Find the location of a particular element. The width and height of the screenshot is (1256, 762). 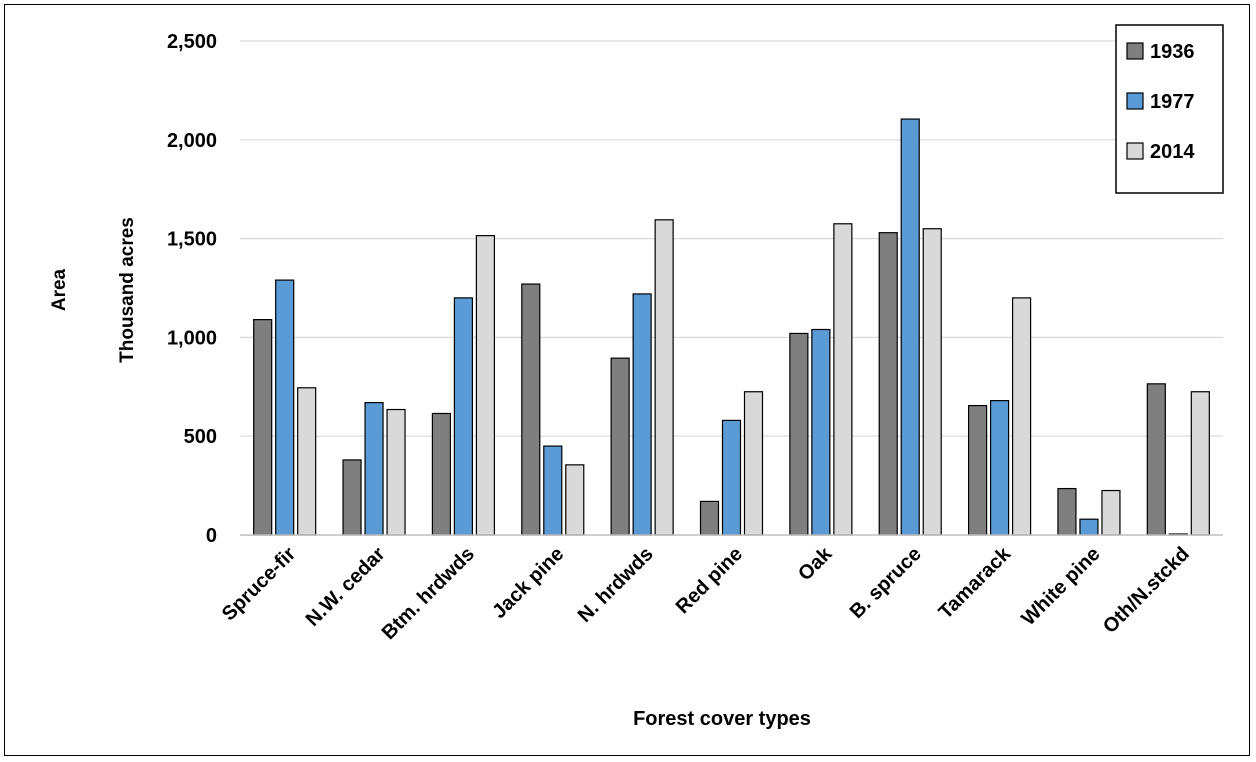

bar-1977-n-hrdwds is located at coordinates (642, 414).